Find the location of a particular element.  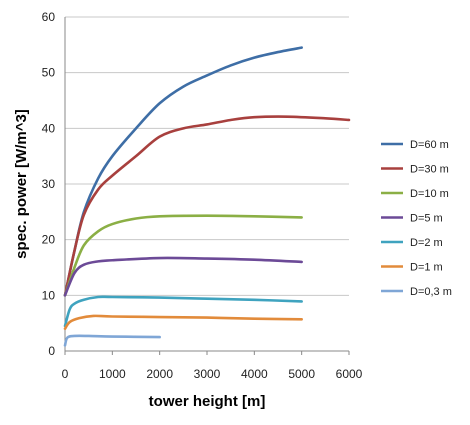

y-tick-label: 0 is located at coordinates (51, 351).